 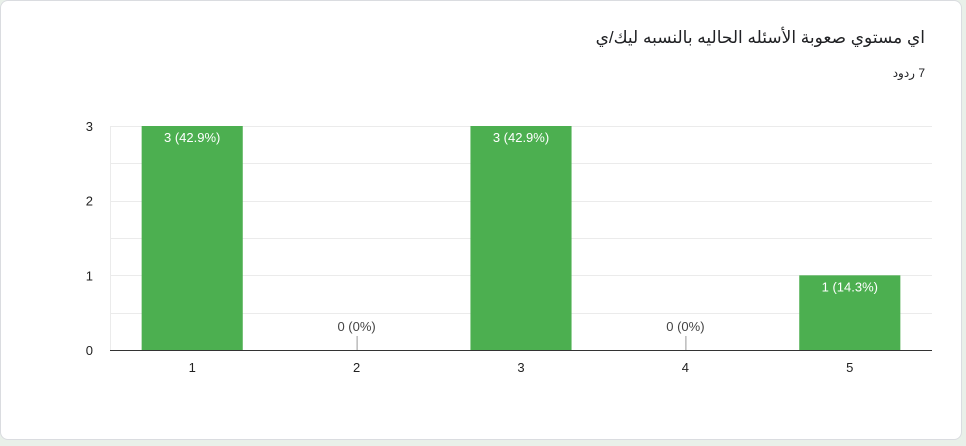 I want to click on x-tick-label: 4, so click(x=685, y=367).